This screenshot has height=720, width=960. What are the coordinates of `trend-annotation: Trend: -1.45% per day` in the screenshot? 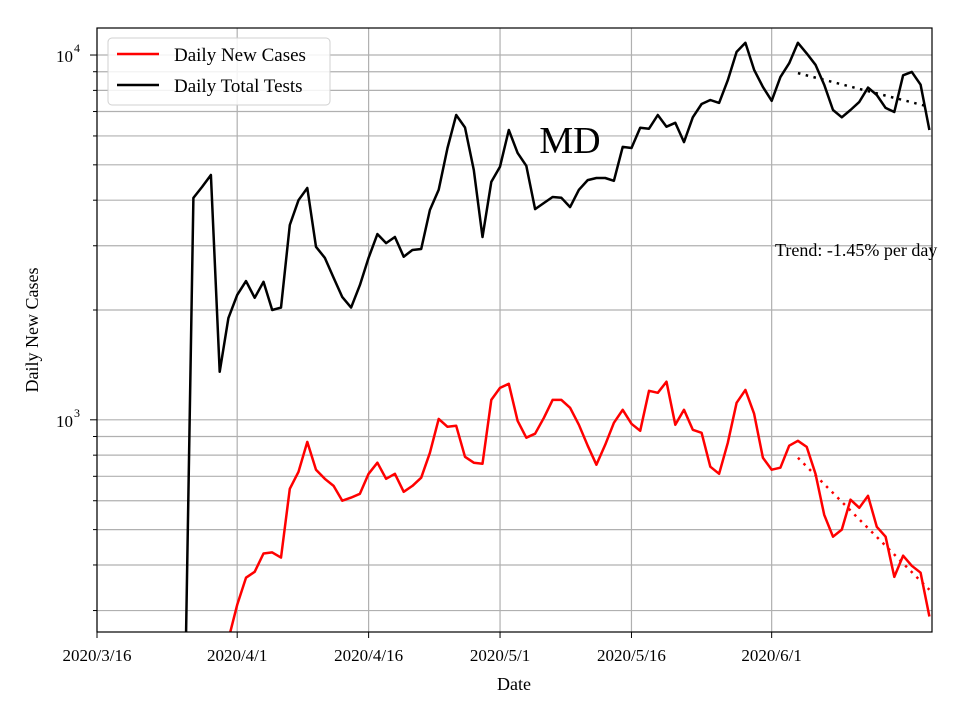 It's located at (856, 250).